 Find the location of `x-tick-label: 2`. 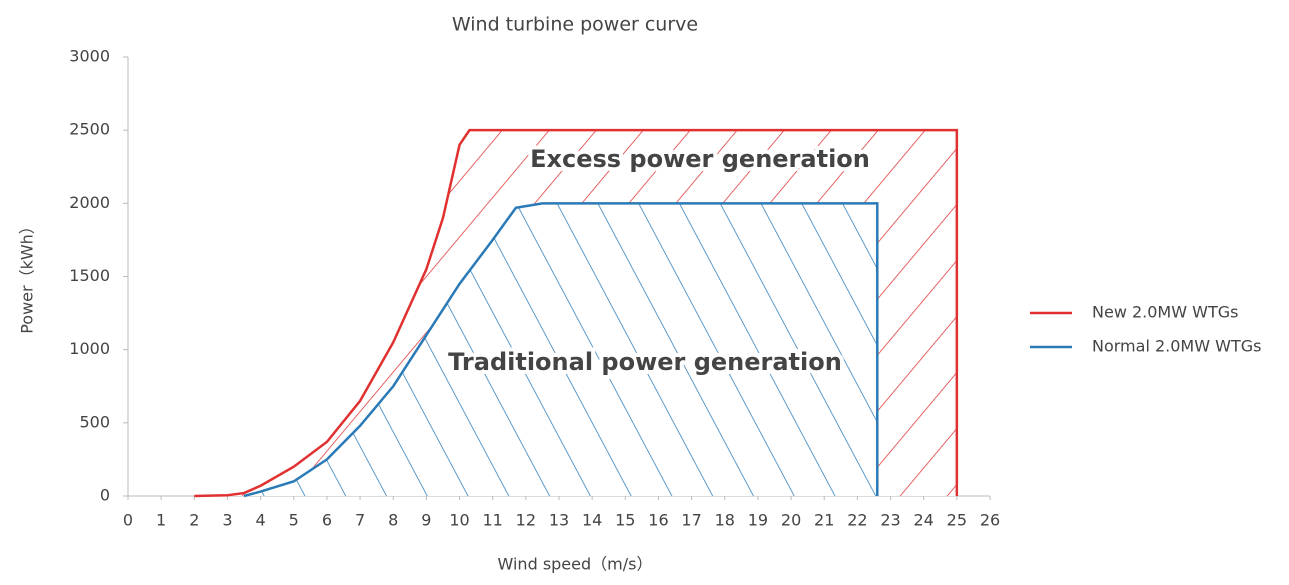

x-tick-label: 2 is located at coordinates (194, 520).